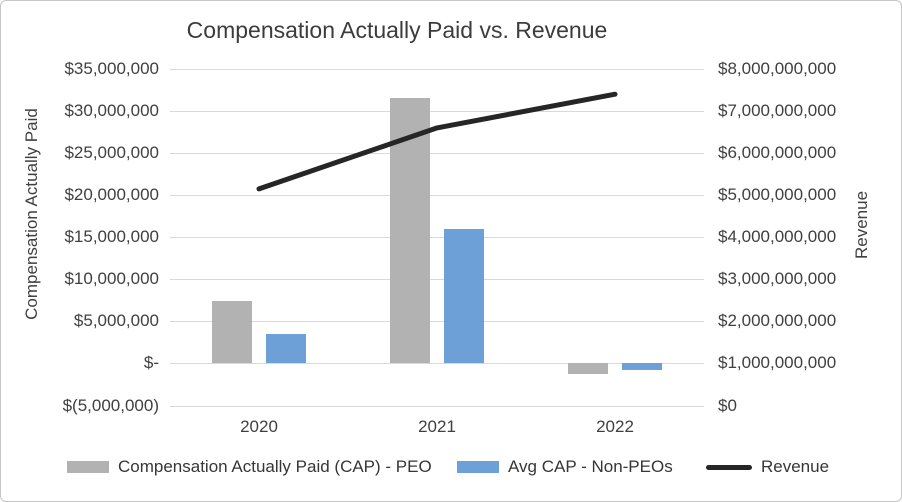 The image size is (902, 502). Describe the element at coordinates (777, 68) in the screenshot. I see `right-tick-label: $8,000,000,000` at that location.